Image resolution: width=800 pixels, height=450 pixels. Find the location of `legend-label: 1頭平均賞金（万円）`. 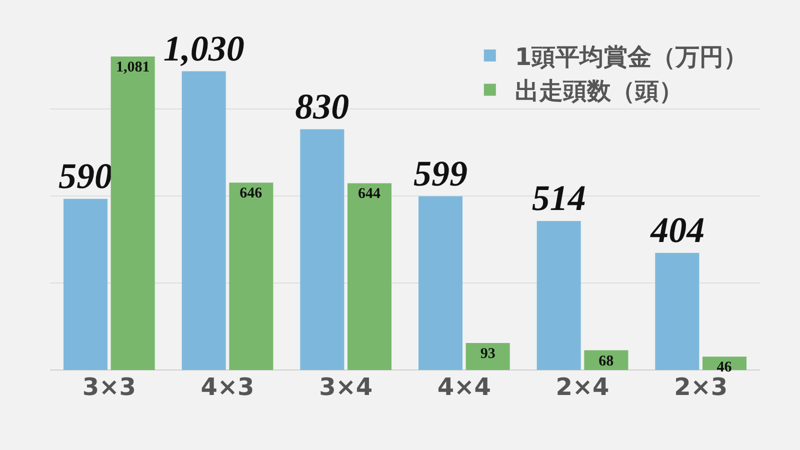

legend-label: 1頭平均賞金（万円） is located at coordinates (631, 56).